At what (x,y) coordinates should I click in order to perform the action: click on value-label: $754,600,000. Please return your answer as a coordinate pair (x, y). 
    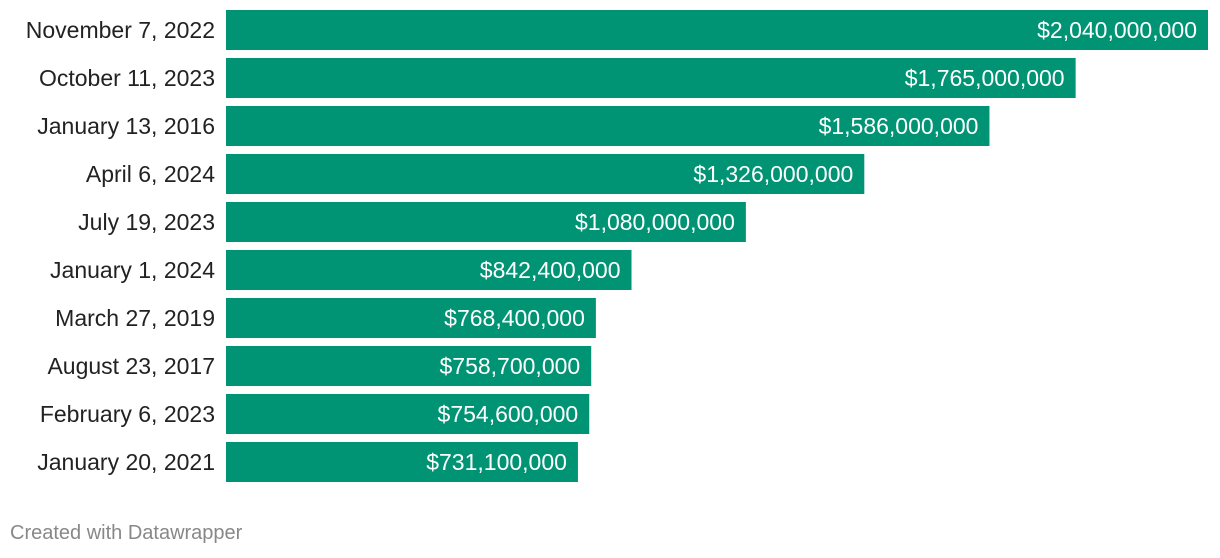
    Looking at the image, I should click on (508, 414).